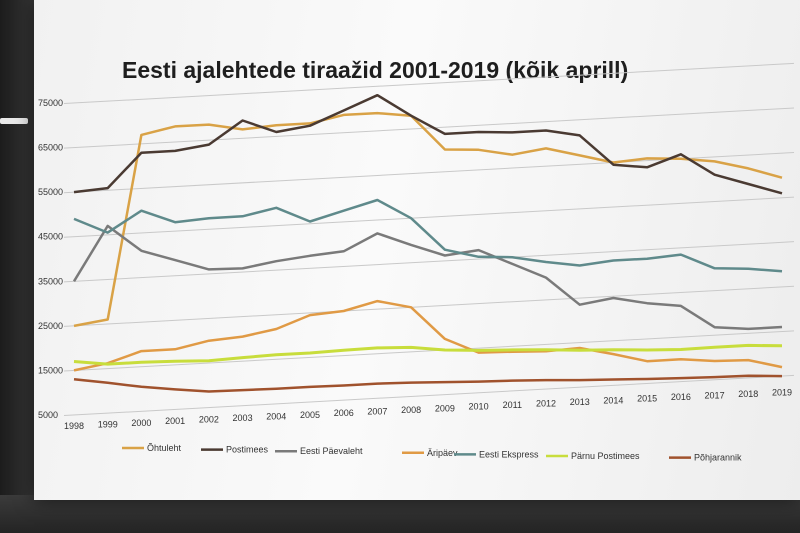 The height and width of the screenshot is (533, 800). What do you see at coordinates (310, 415) in the screenshot?
I see `x-tick-label: 2005` at bounding box center [310, 415].